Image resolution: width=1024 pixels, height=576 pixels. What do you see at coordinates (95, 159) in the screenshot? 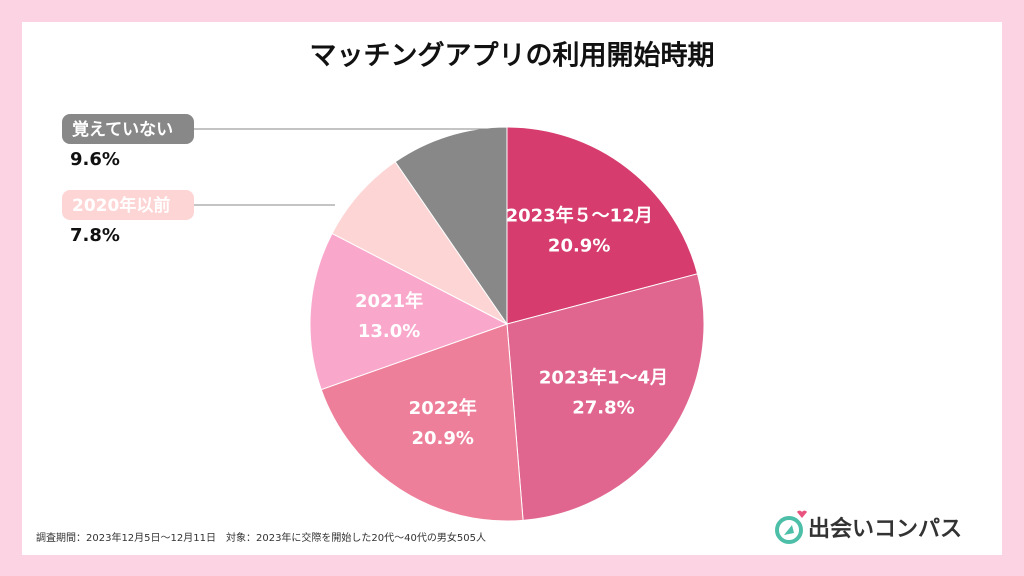
I see `value-label: 9.6%` at bounding box center [95, 159].